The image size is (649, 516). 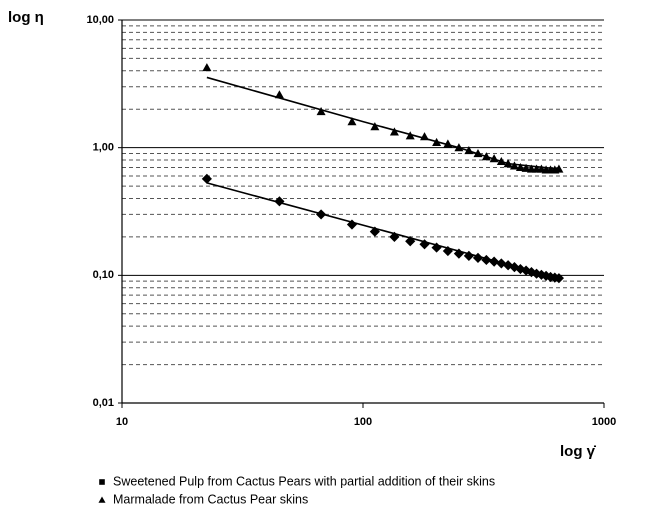 What do you see at coordinates (363, 422) in the screenshot?
I see `x-tick-label: 100` at bounding box center [363, 422].